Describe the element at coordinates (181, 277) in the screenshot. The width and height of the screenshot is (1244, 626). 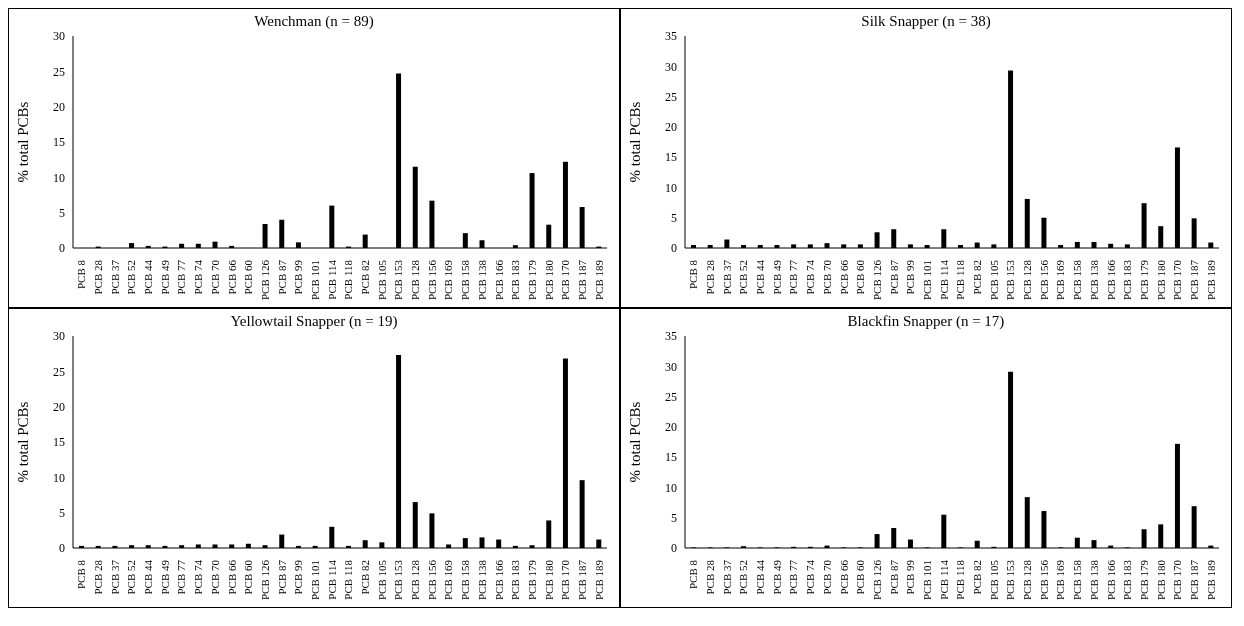
I see `x-tick-label: PCB 77` at that location.